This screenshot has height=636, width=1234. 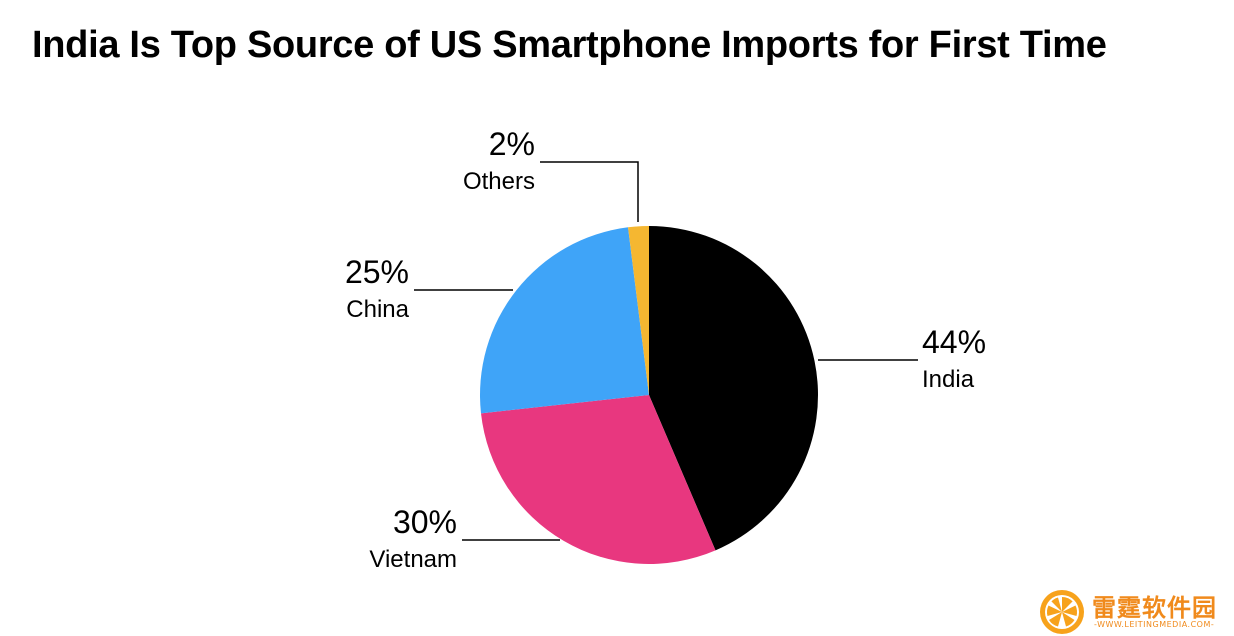 I want to click on data-label-vietnam-name: Vietnam, so click(x=413, y=559).